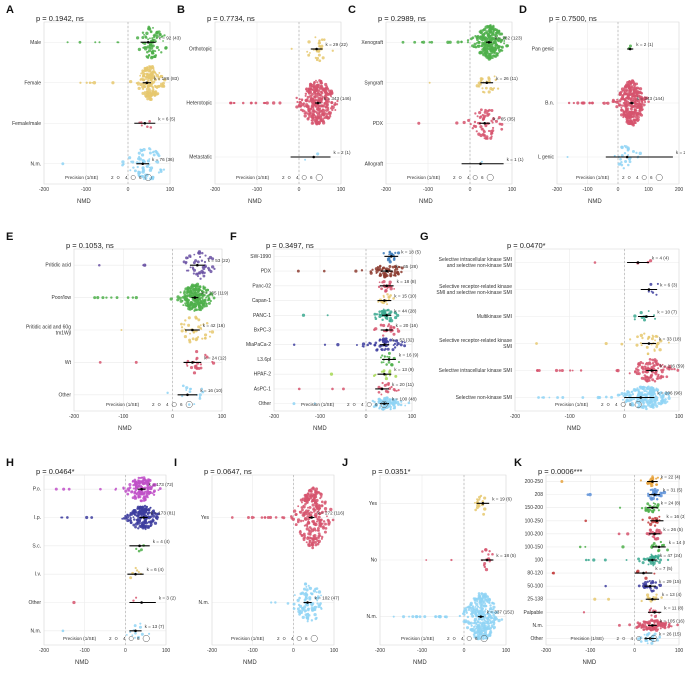  Describe the element at coordinates (37, 490) in the screenshot. I see `y-tick-label: P.o.` at that location.